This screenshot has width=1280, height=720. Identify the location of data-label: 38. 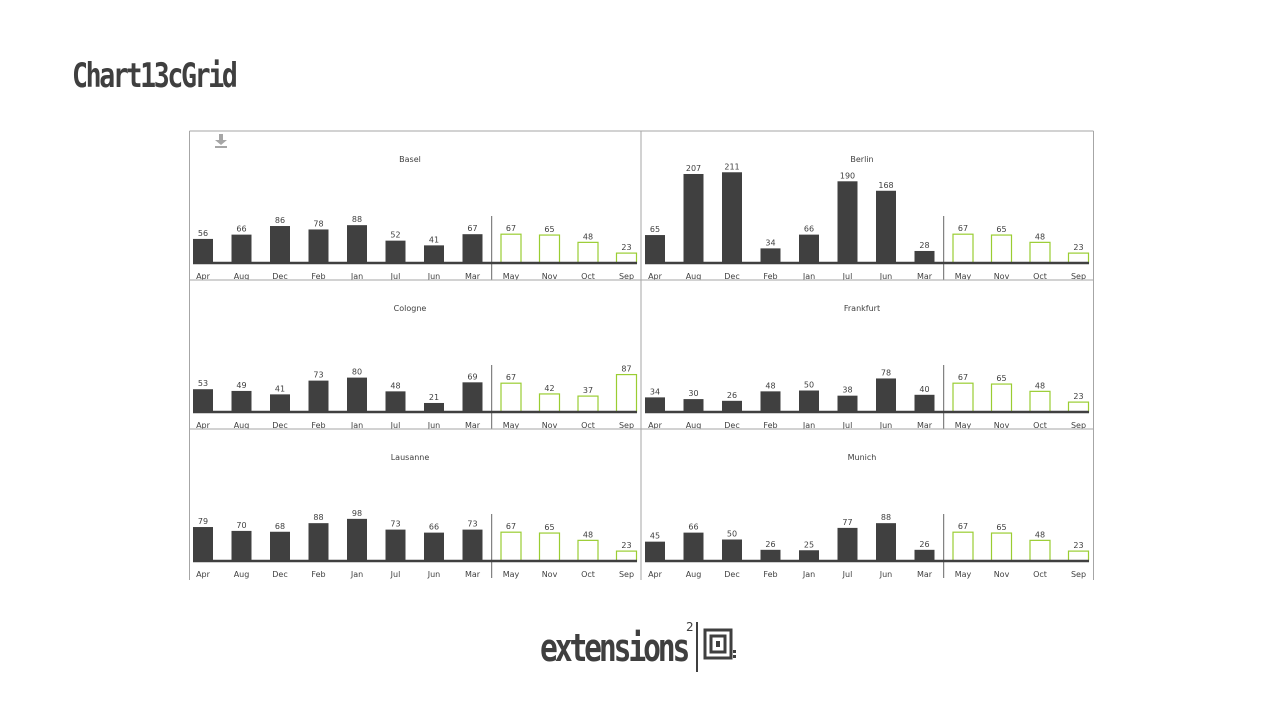
(847, 390).